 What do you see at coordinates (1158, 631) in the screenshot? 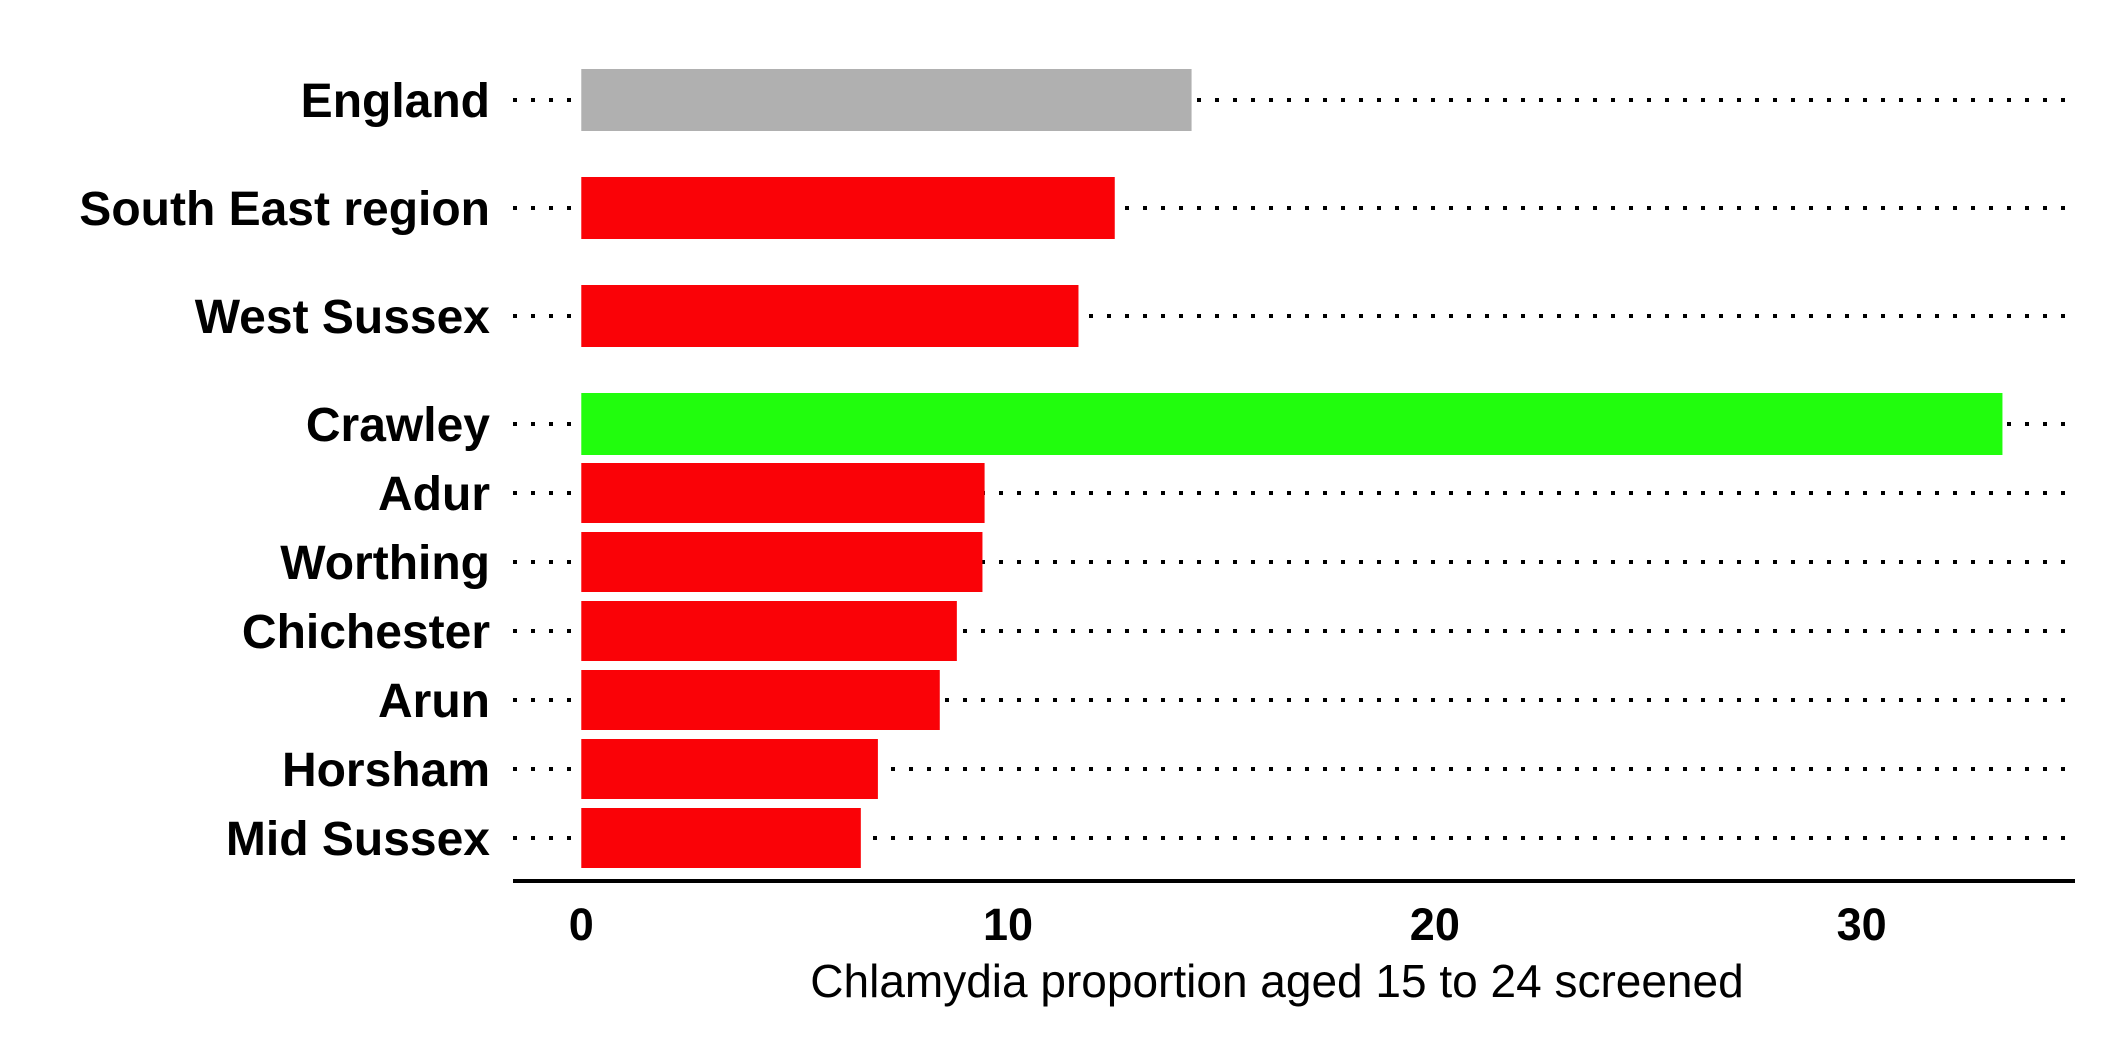
I see `chart-row: Chichester` at bounding box center [1158, 631].